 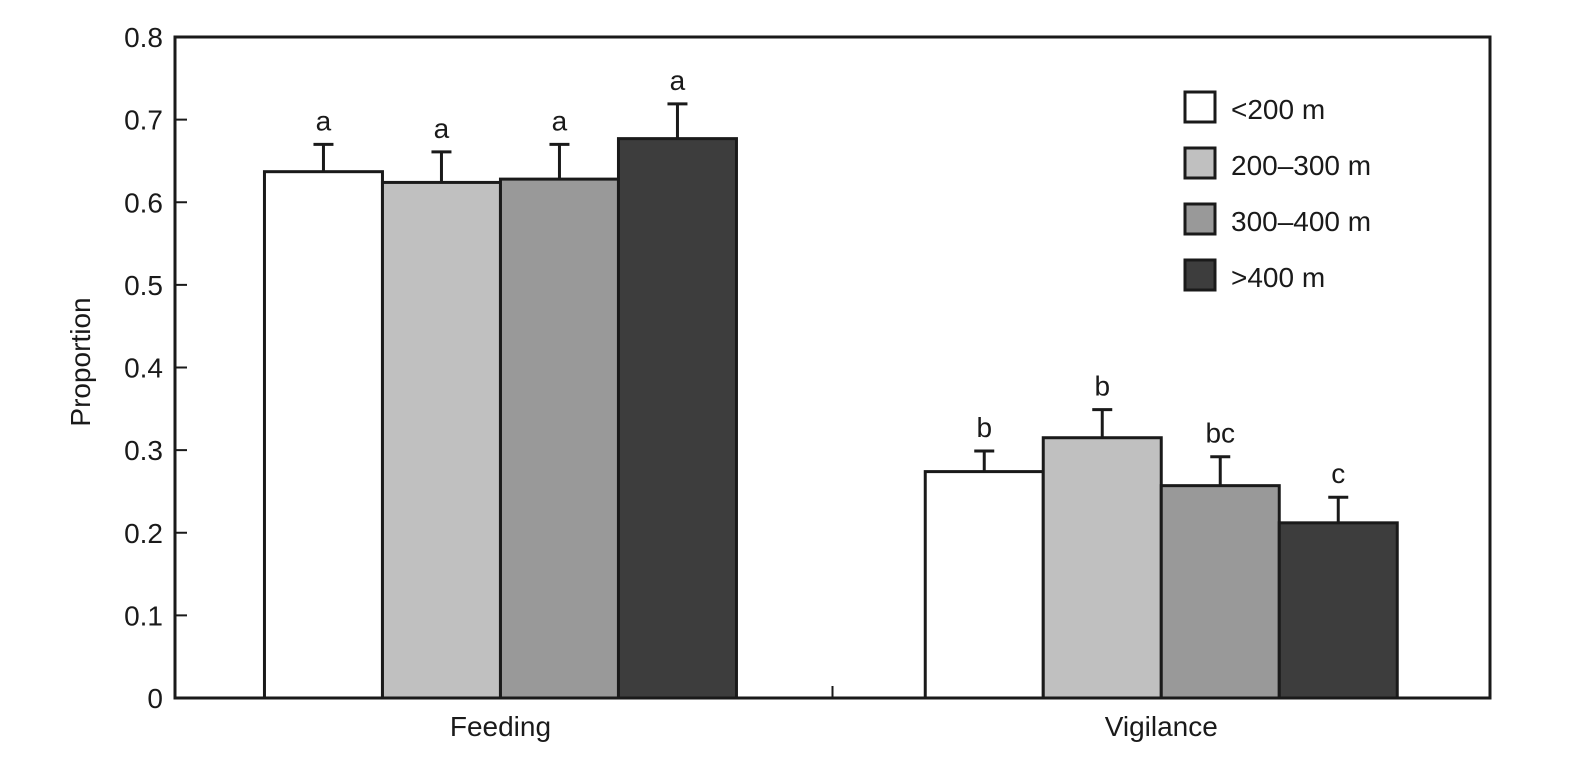 What do you see at coordinates (143, 368) in the screenshot?
I see `y-tick-label: 0.4` at bounding box center [143, 368].